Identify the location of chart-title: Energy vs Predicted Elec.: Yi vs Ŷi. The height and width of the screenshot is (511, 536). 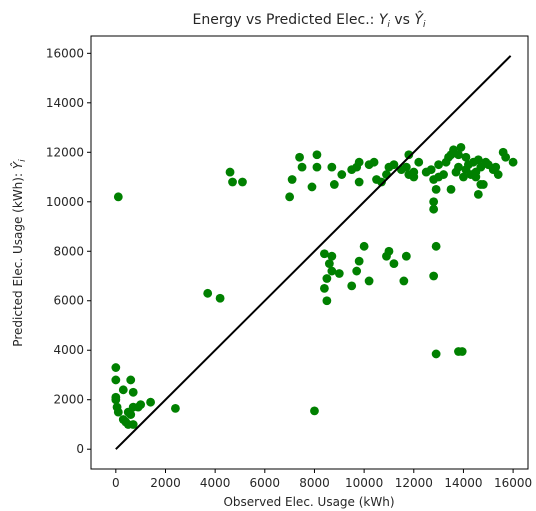
(309, 20).